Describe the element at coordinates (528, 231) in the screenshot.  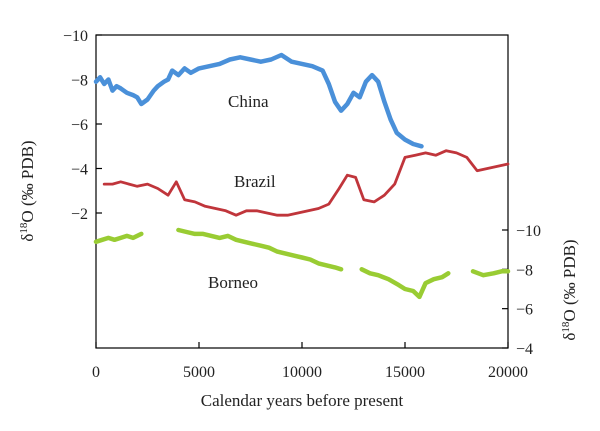
I see `right-y-tick-label: −10` at that location.